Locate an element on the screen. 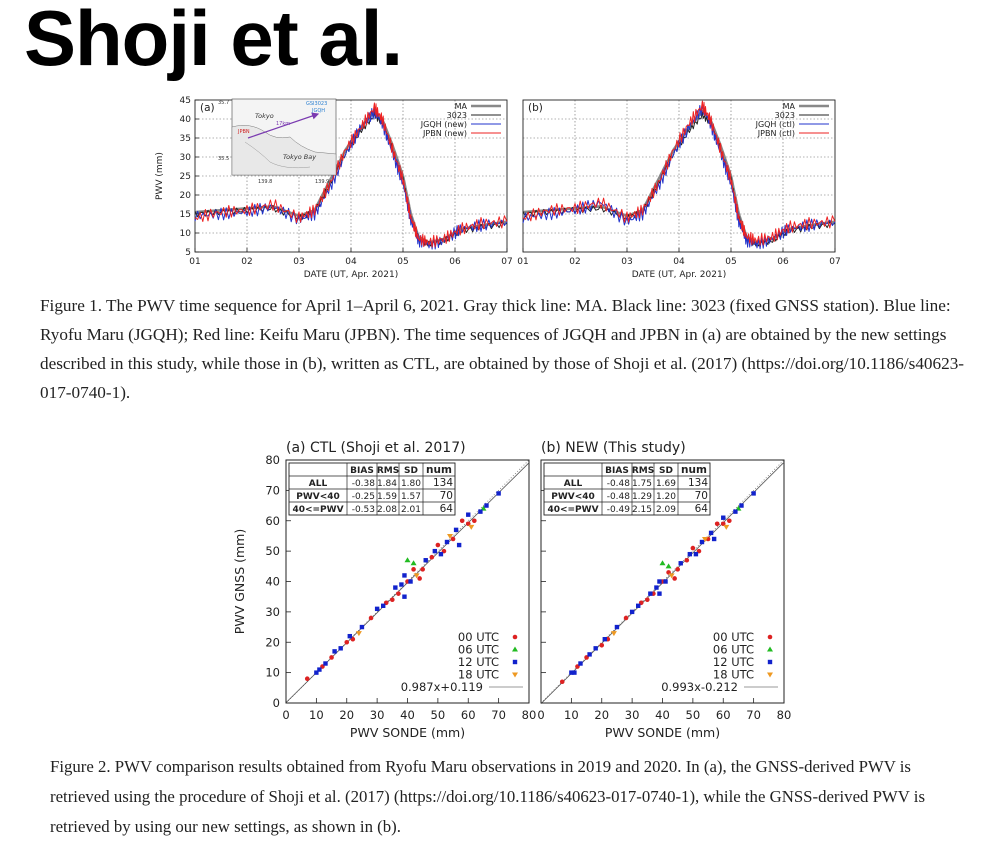 The height and width of the screenshot is (847, 997). table-cell: 1.29 is located at coordinates (642, 497).